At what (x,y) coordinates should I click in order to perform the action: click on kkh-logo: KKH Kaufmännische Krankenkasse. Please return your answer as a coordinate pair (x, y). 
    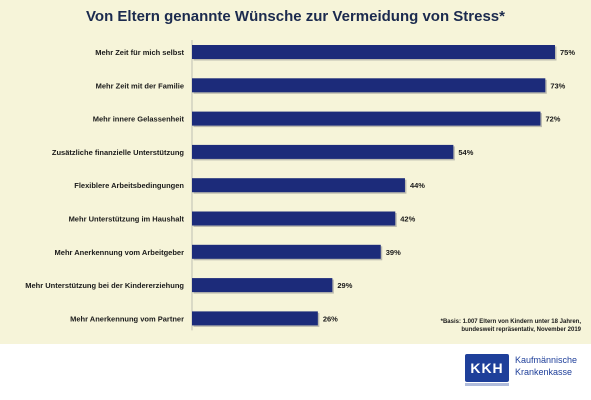
    Looking at the image, I should click on (525, 372).